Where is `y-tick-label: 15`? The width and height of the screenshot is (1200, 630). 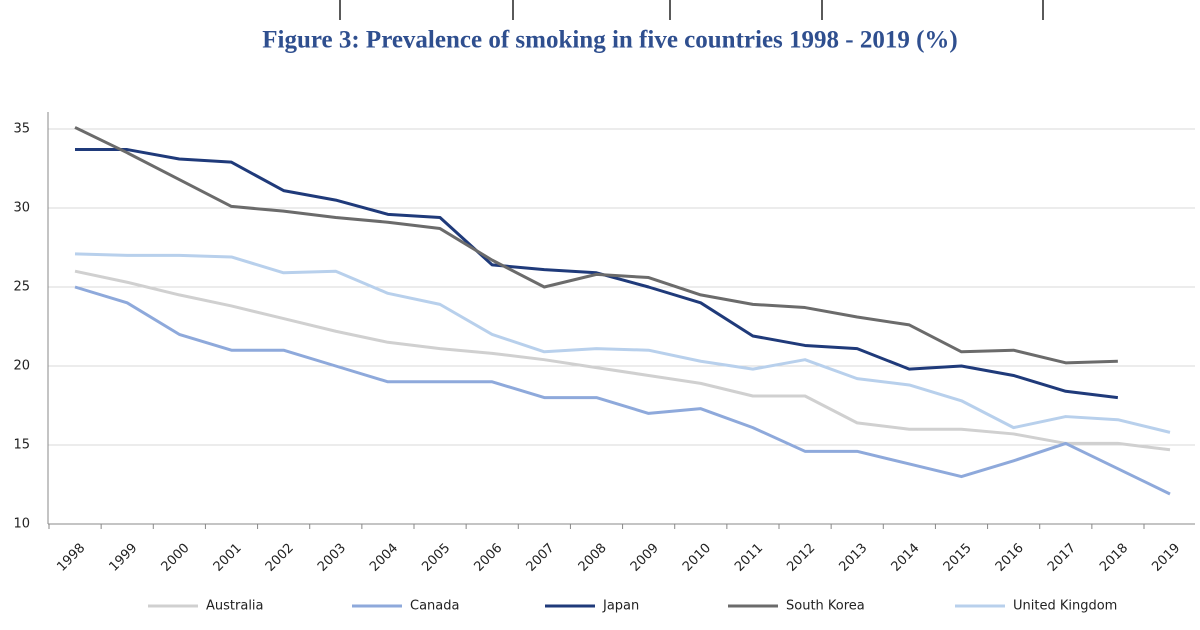
y-tick-label: 15 is located at coordinates (21, 445).